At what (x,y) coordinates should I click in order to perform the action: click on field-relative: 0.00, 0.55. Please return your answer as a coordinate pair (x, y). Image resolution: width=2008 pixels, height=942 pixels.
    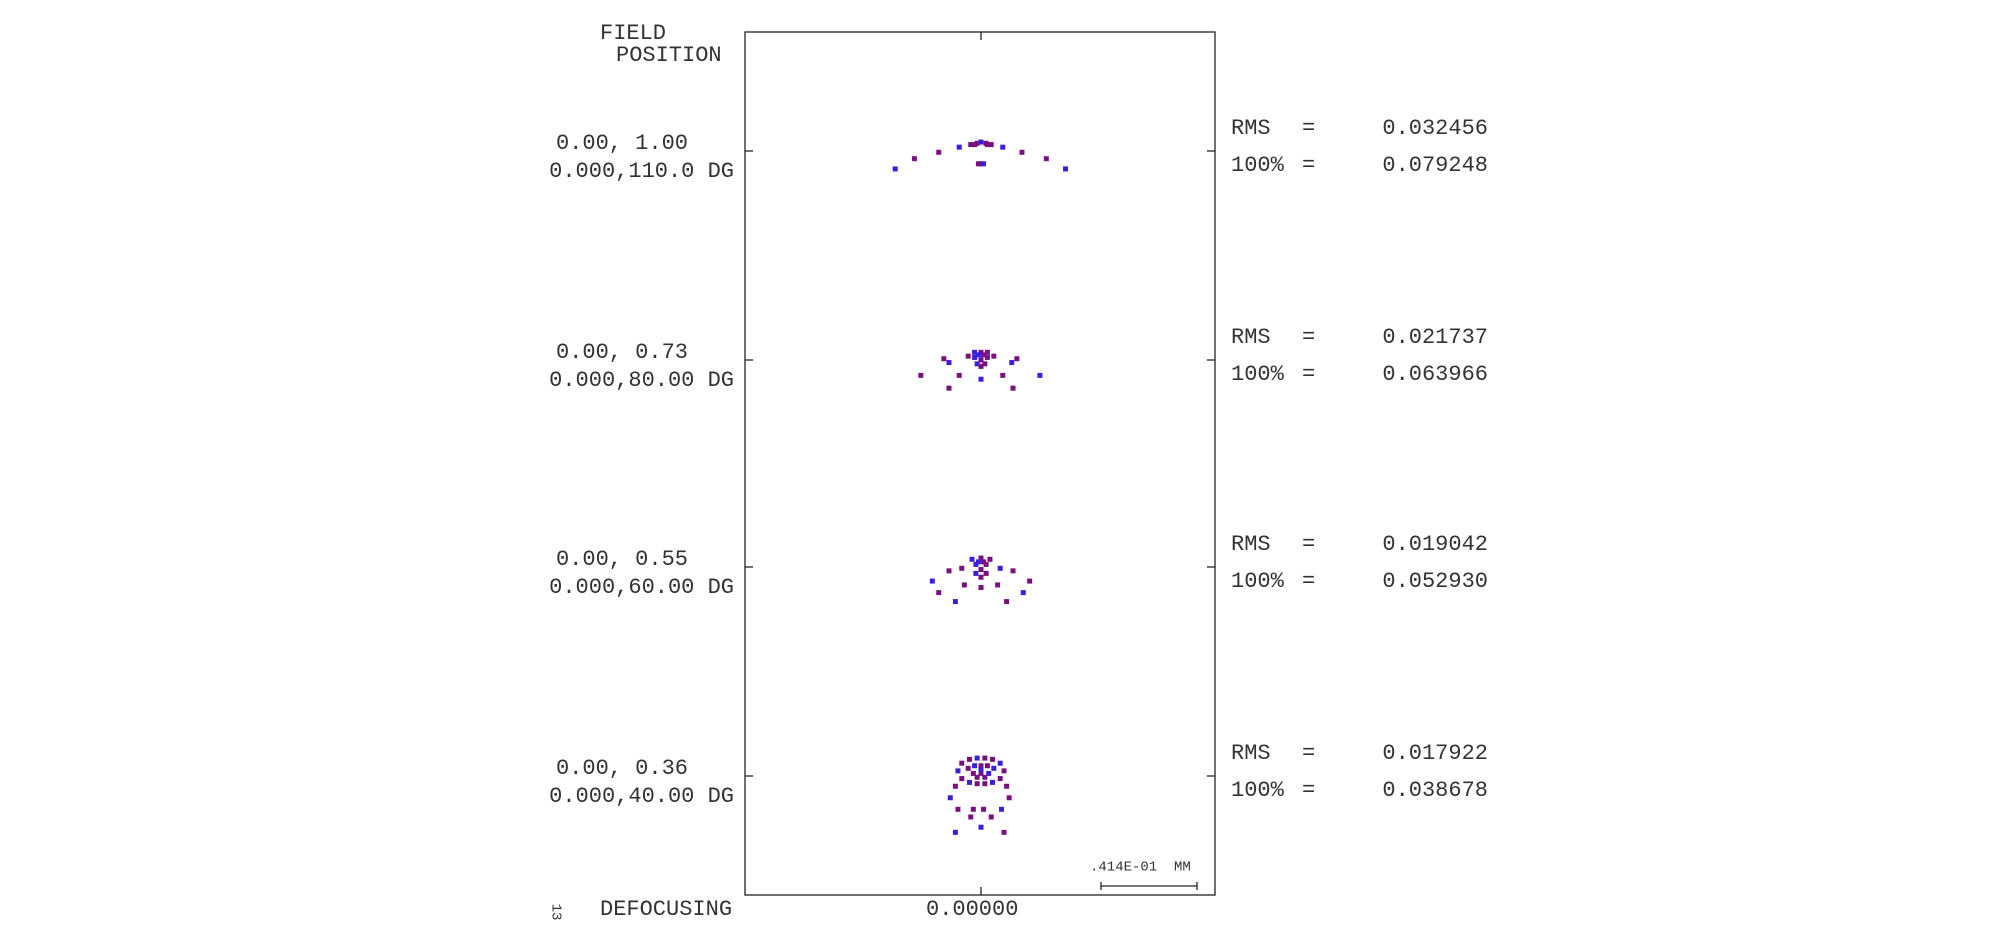
    Looking at the image, I should click on (622, 559).